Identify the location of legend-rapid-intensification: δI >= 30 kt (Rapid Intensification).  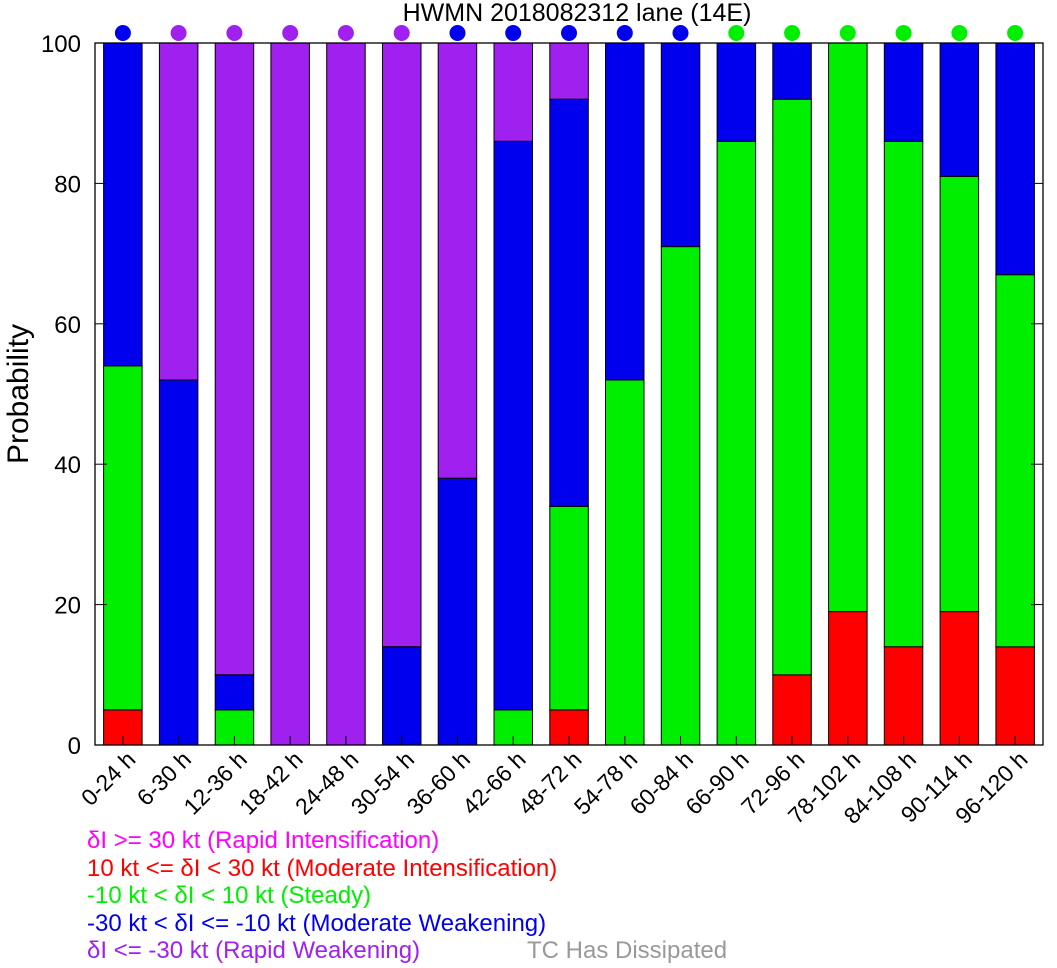
(263, 840).